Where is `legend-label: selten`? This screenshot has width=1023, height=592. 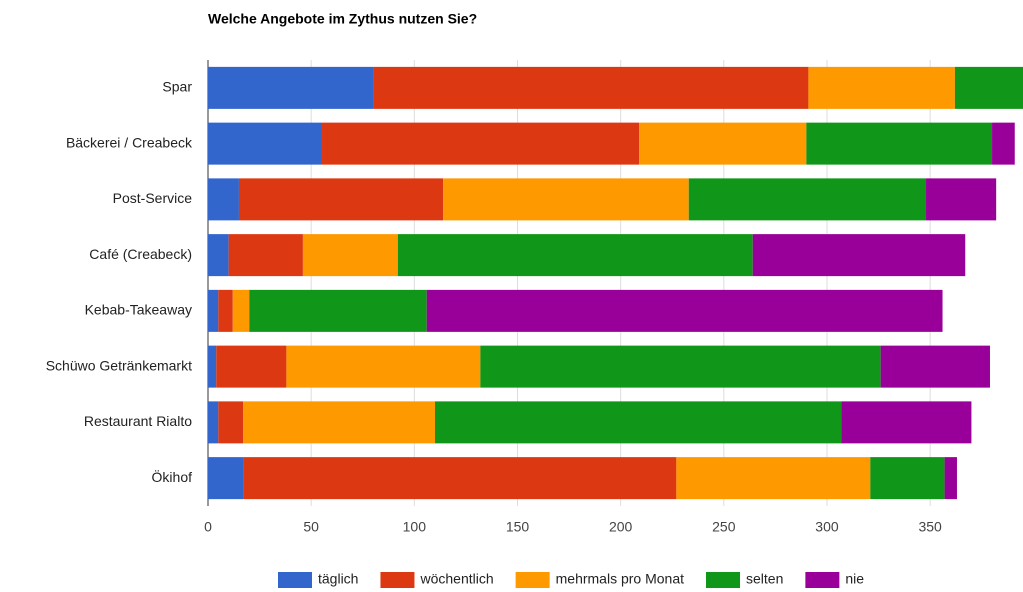 legend-label: selten is located at coordinates (764, 579).